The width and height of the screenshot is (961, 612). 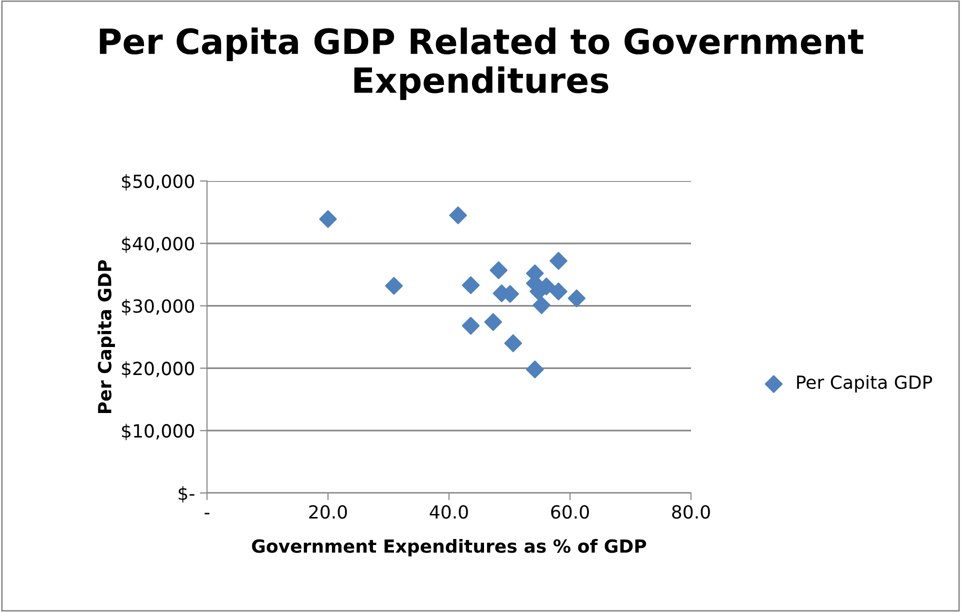 What do you see at coordinates (158, 307) in the screenshot?
I see `y-tick-label: $30,000` at bounding box center [158, 307].